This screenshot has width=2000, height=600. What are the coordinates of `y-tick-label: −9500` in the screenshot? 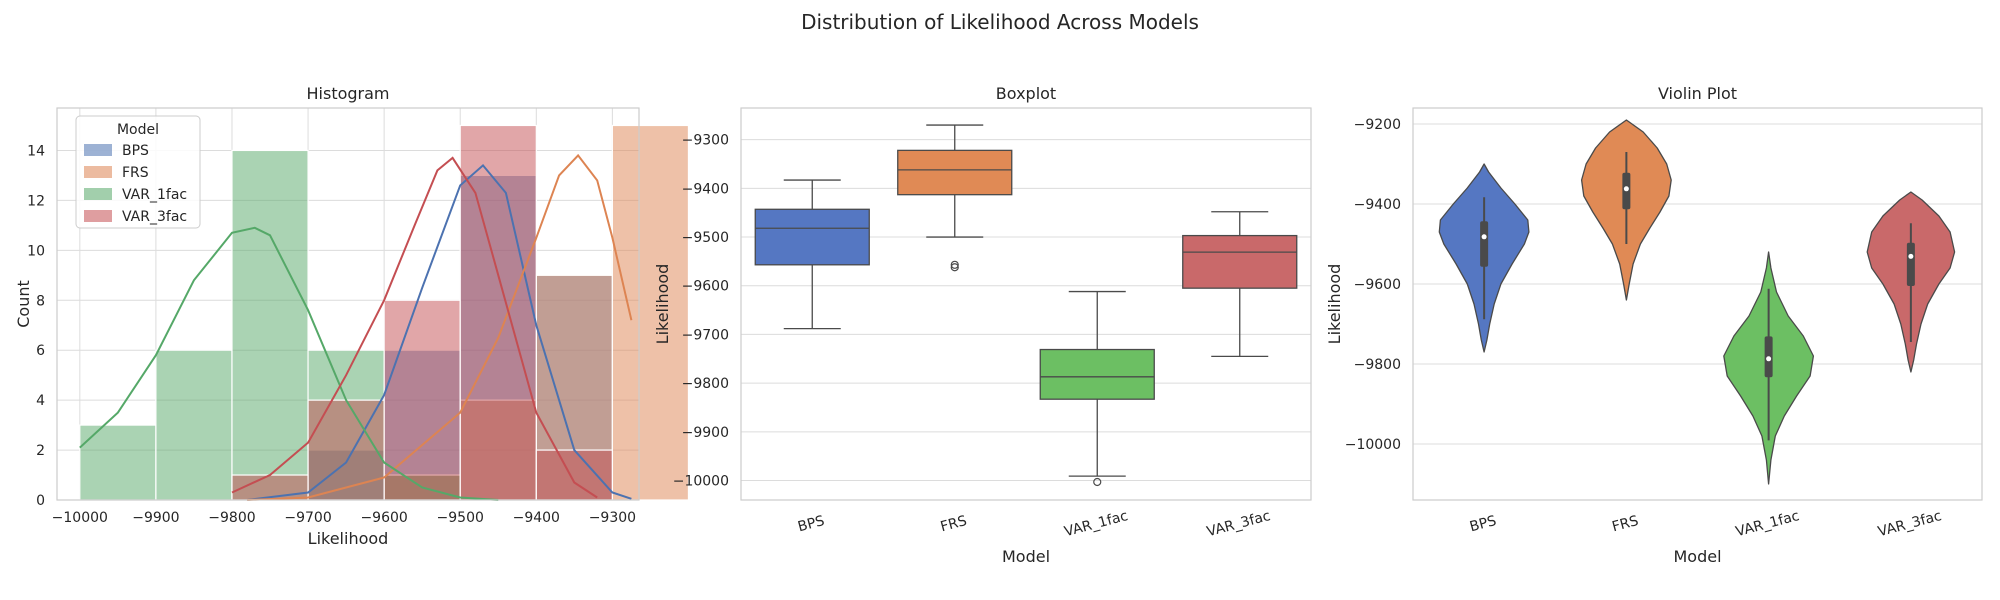 It's located at (705, 238).